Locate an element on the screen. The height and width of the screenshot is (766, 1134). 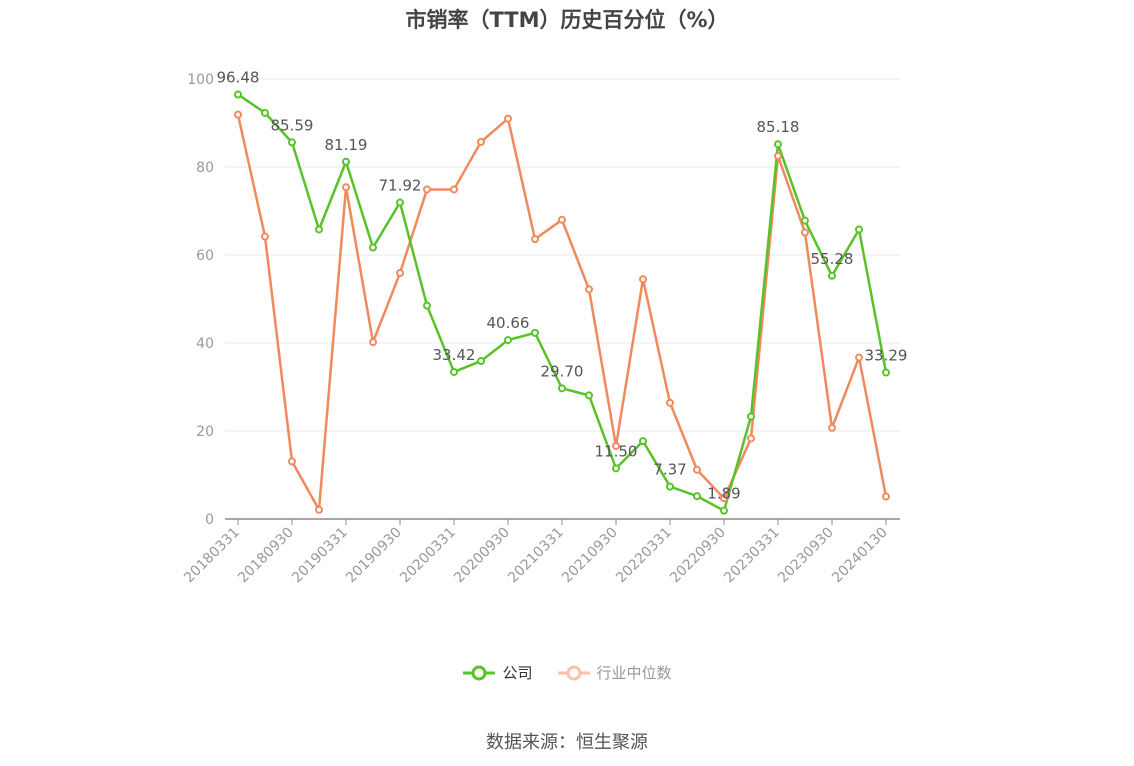
y-tick-label: 60 is located at coordinates (205, 256).